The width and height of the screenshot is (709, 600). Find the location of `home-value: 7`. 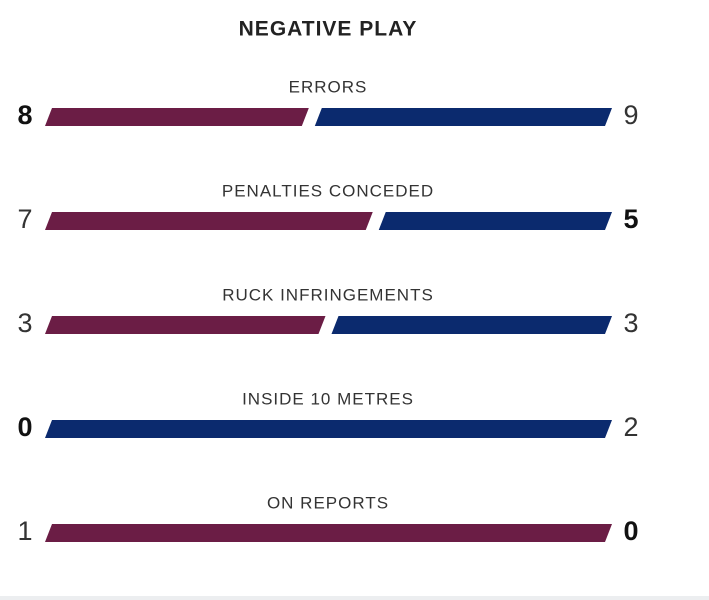

home-value: 7 is located at coordinates (24, 219).